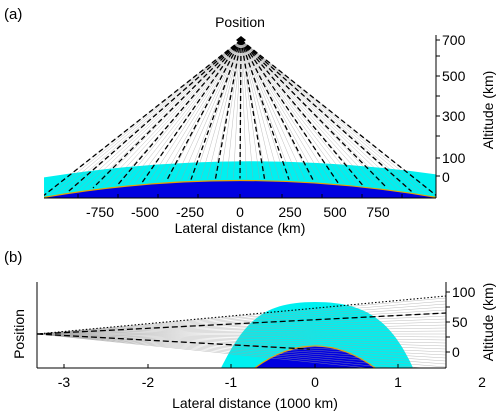 This screenshot has height=419, width=500. I want to click on panel-b-x-tick-label: -1, so click(231, 382).